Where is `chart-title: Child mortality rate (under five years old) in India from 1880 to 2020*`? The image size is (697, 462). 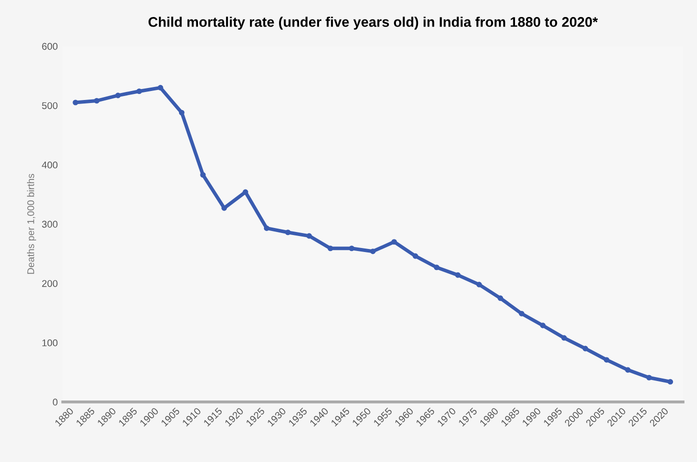 chart-title: Child mortality rate (under five years old) in India from 1880 to 2020* is located at coordinates (373, 23).